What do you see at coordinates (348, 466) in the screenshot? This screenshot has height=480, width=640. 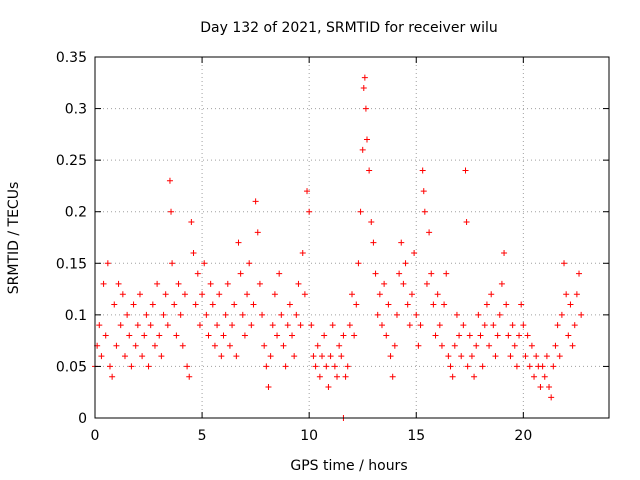 I see `x-axis-label: GPS time / hours` at bounding box center [348, 466].